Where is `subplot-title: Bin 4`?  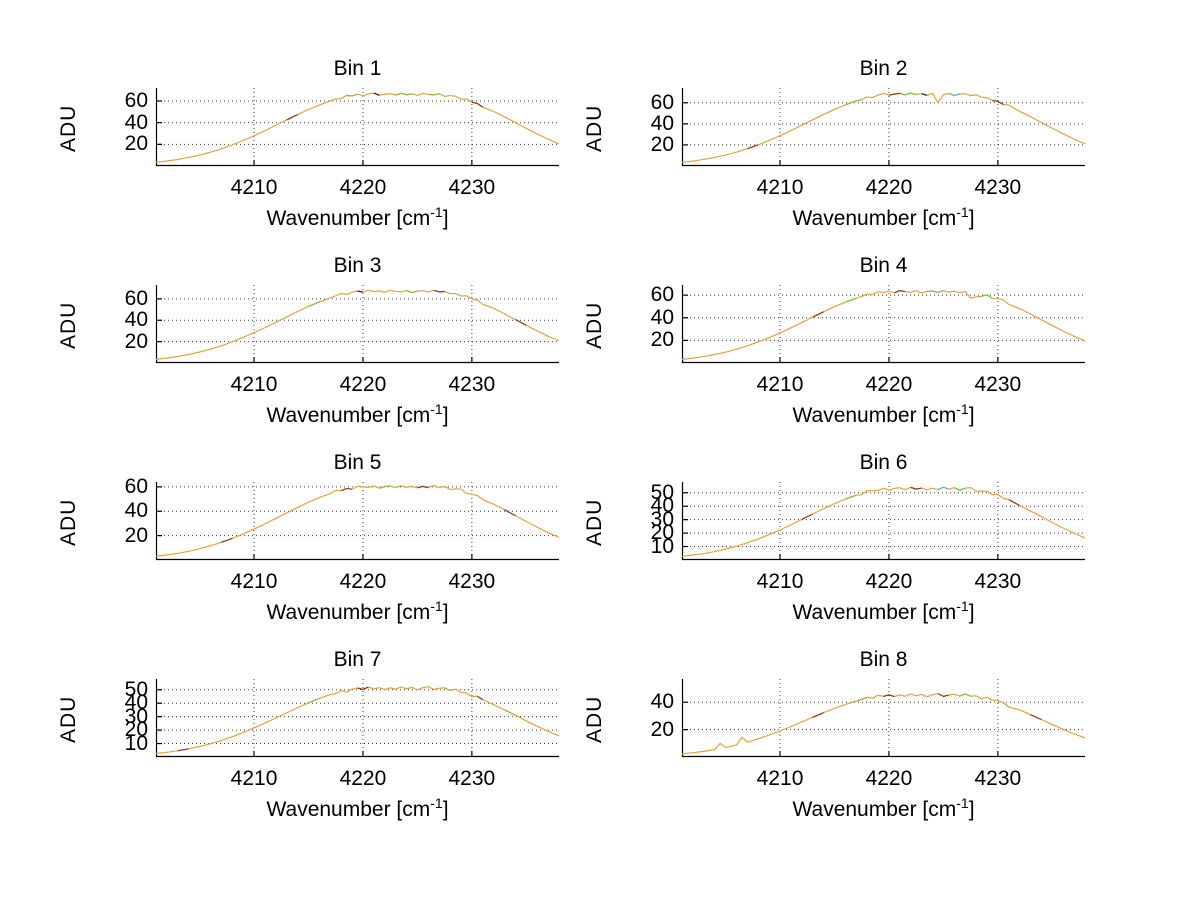 subplot-title: Bin 4 is located at coordinates (883, 265).